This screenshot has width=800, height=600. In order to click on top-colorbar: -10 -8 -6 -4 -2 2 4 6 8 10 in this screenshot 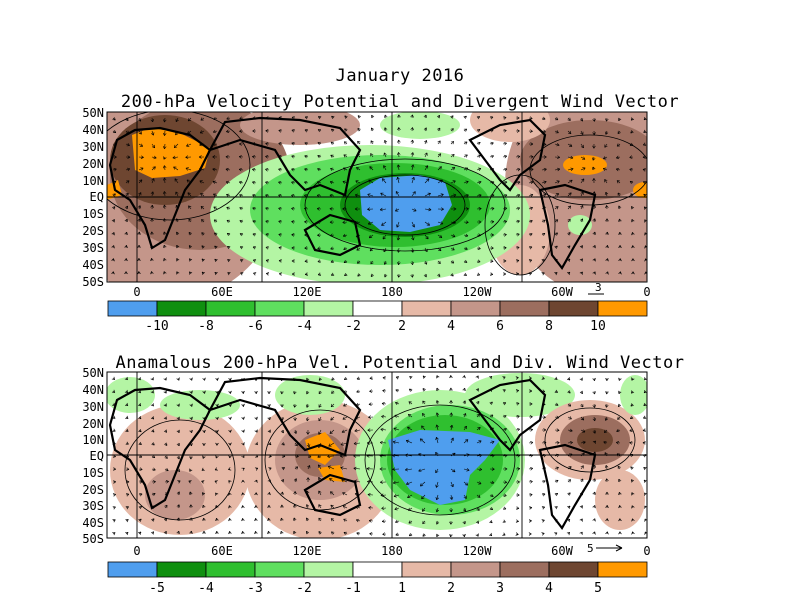, I will do `click(377, 317)`.